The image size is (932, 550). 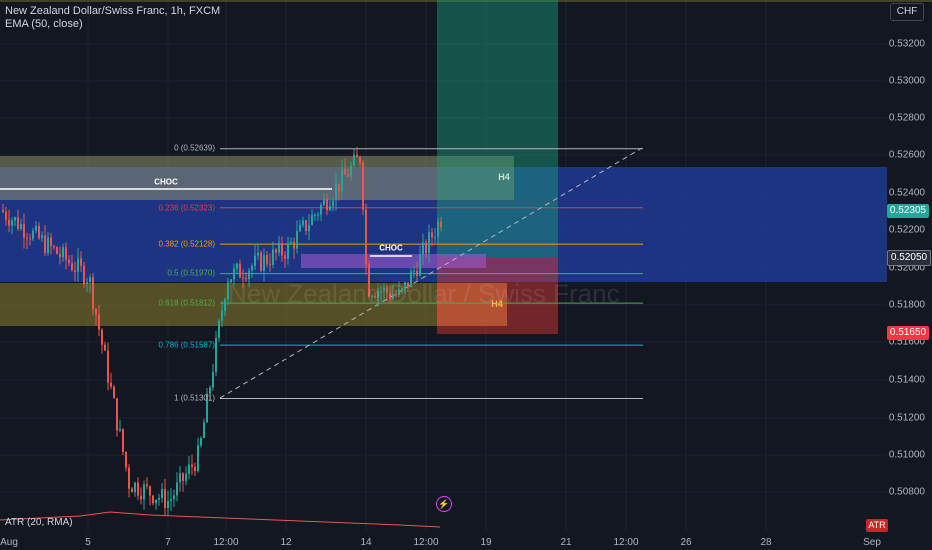 I want to click on fib-label-0618: 0.618 (0.51812), so click(x=187, y=303).